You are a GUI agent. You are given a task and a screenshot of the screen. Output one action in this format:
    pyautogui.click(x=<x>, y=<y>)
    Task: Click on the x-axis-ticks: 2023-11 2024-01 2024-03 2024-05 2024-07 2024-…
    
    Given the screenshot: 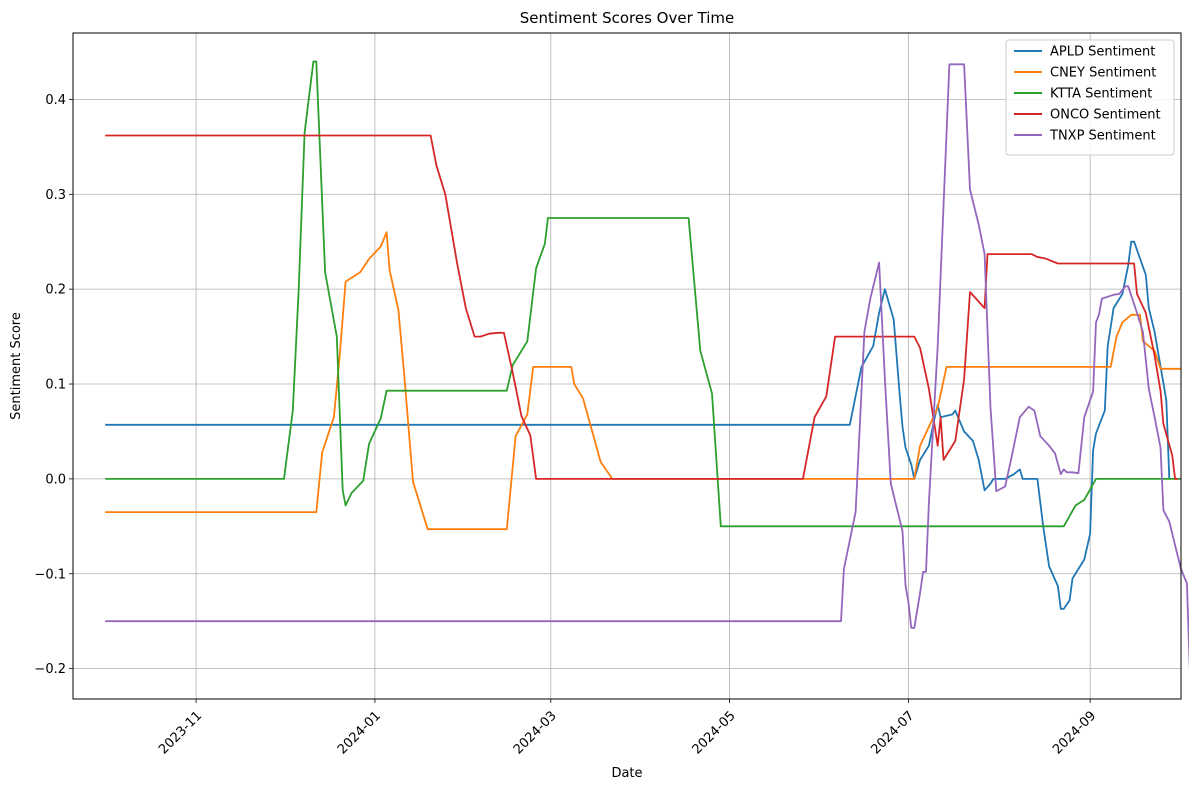 What is the action you would take?
    pyautogui.click(x=627, y=728)
    